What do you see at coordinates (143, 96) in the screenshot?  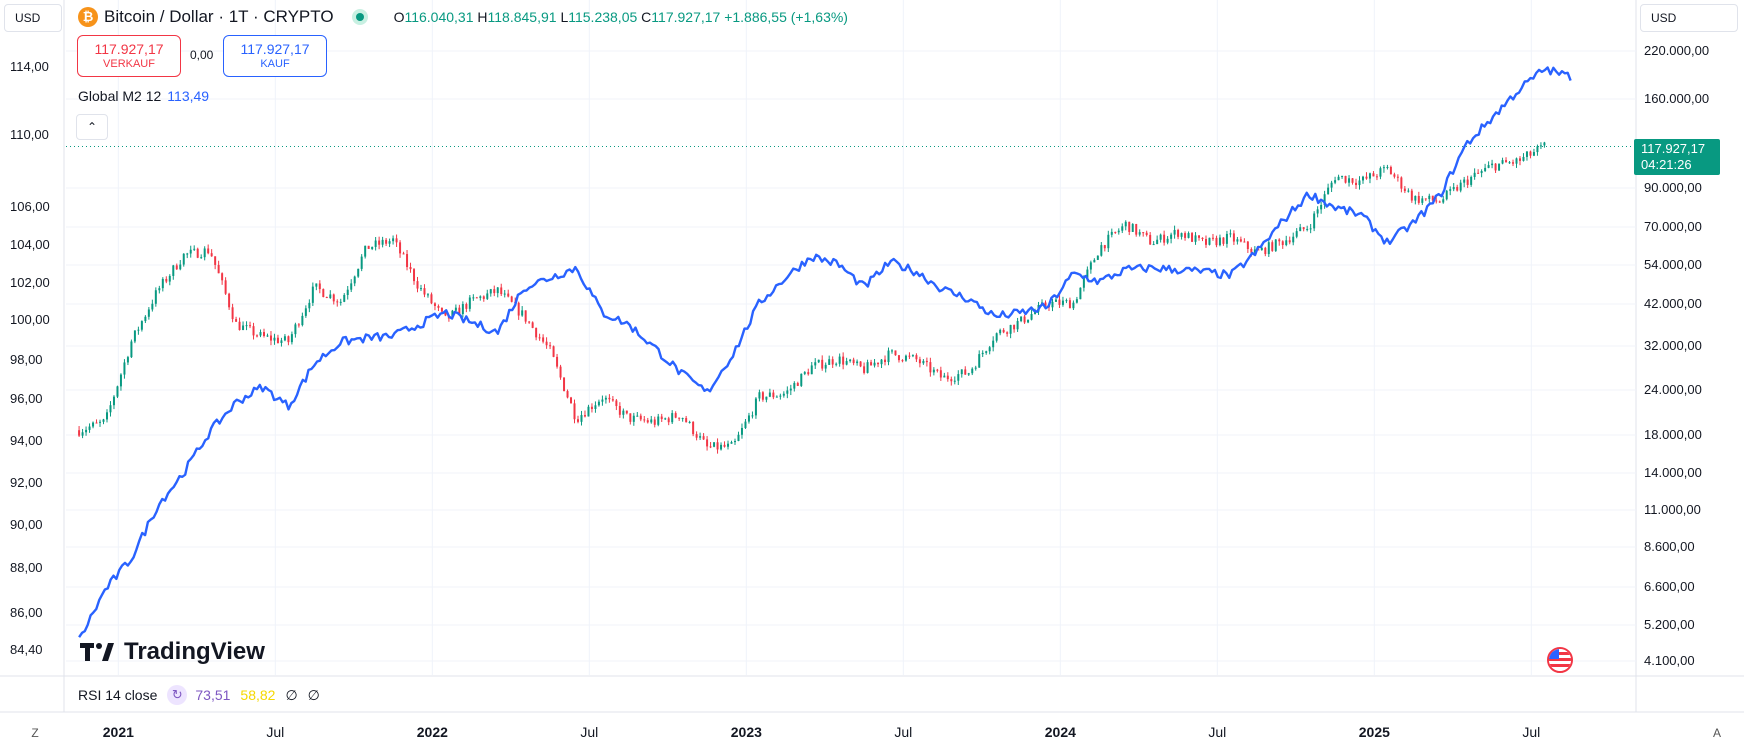 I see `m2-indicator-legend: Global M2 12 113,49` at bounding box center [143, 96].